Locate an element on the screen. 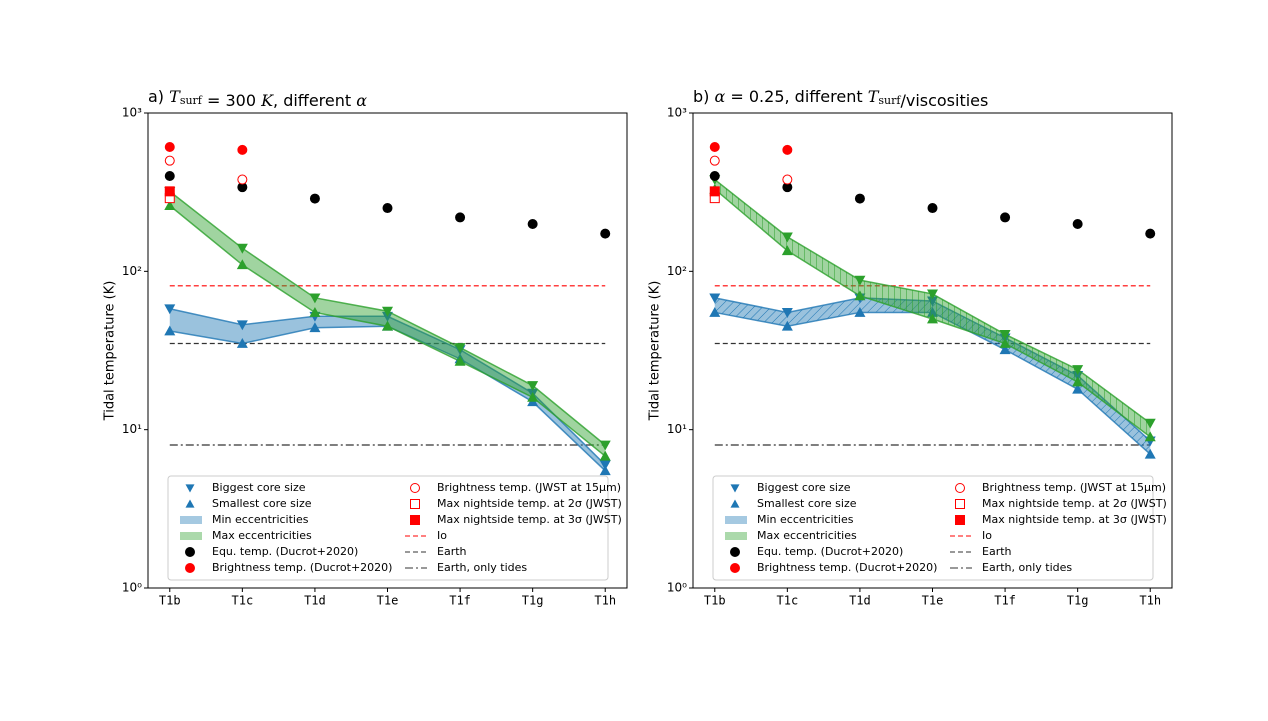  x-tick-label: T1b is located at coordinates (170, 601).